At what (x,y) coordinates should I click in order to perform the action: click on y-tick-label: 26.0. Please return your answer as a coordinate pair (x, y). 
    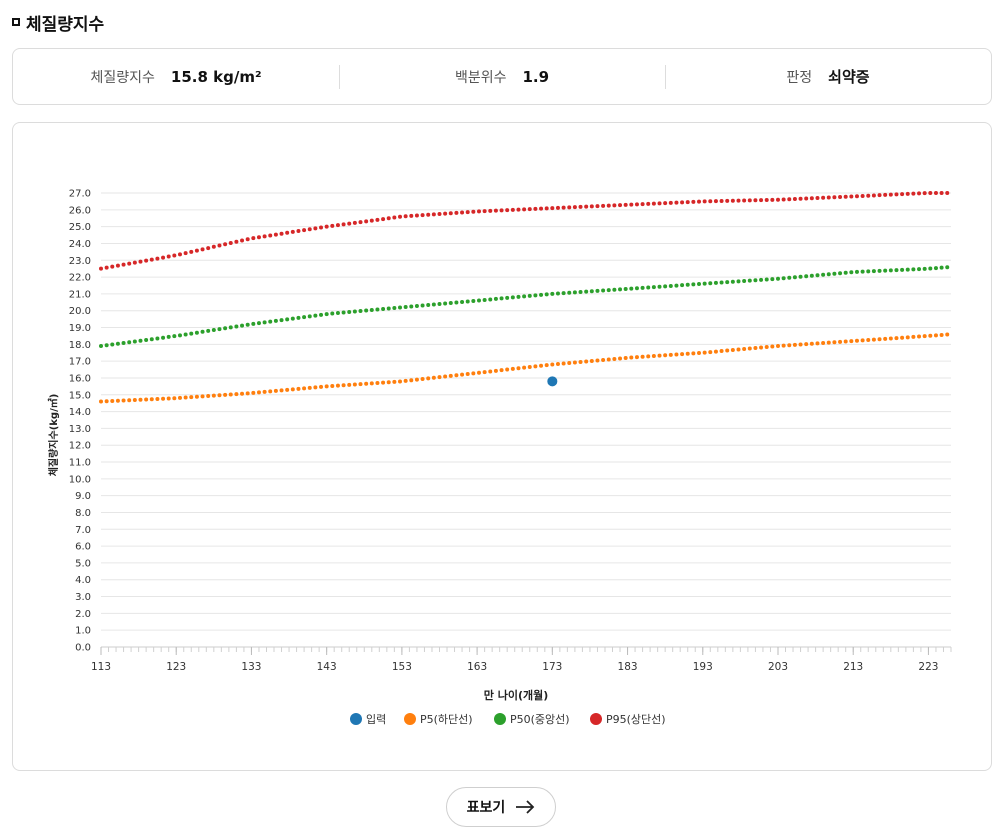
    Looking at the image, I should click on (80, 210).